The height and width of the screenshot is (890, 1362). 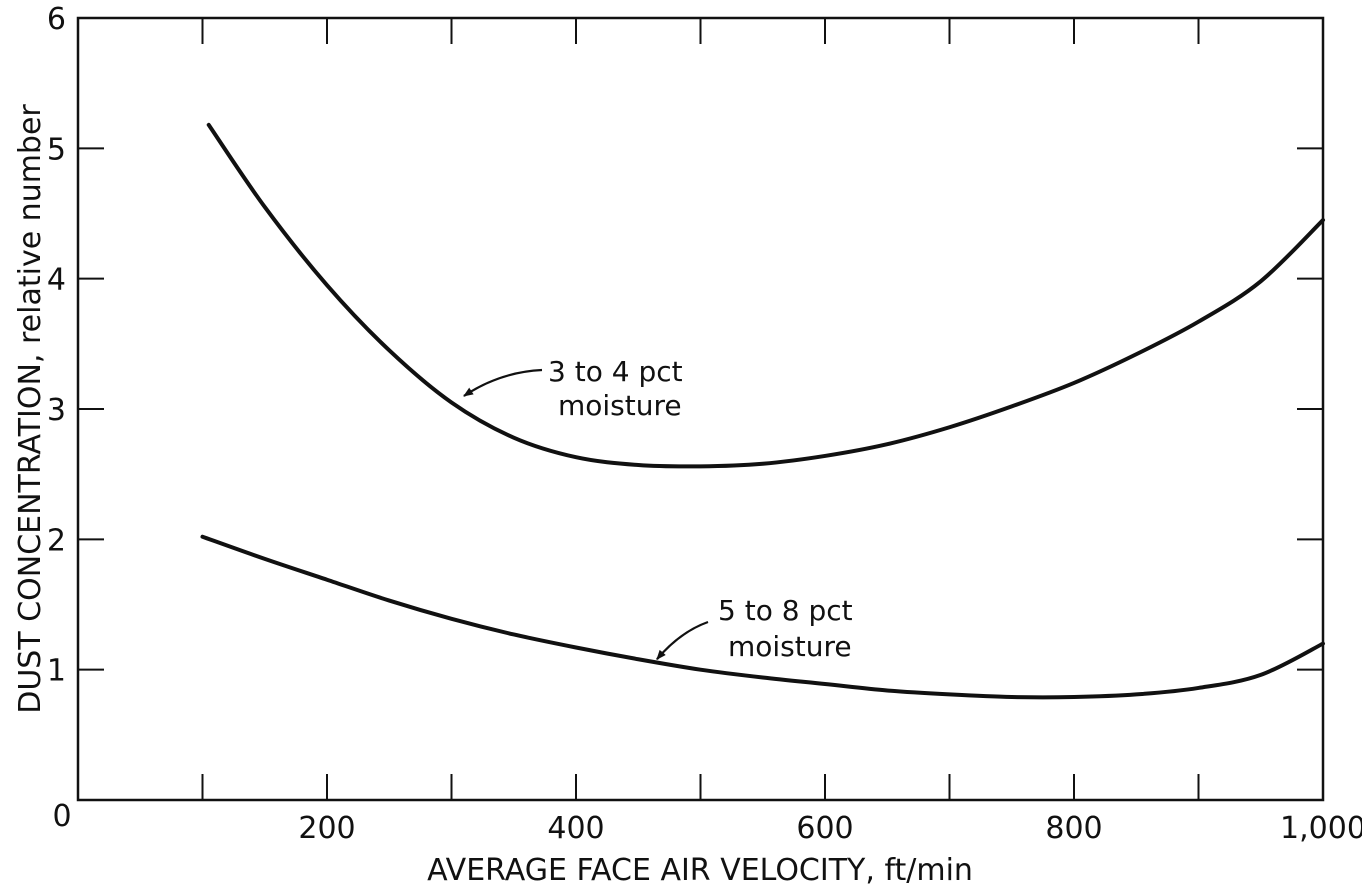 I want to click on x-axis-label: AVERAGE FACE AIR VELOCITY, ft/min, so click(x=700, y=870).